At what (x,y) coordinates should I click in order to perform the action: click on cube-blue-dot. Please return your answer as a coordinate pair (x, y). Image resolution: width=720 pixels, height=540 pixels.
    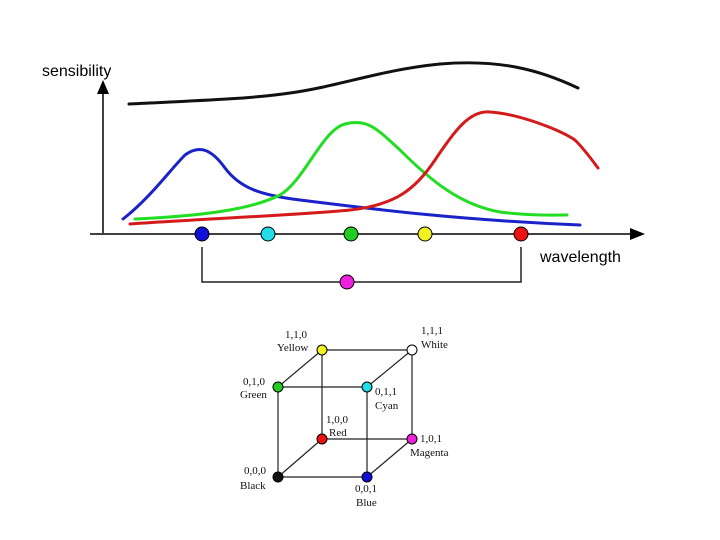
    Looking at the image, I should click on (367, 477).